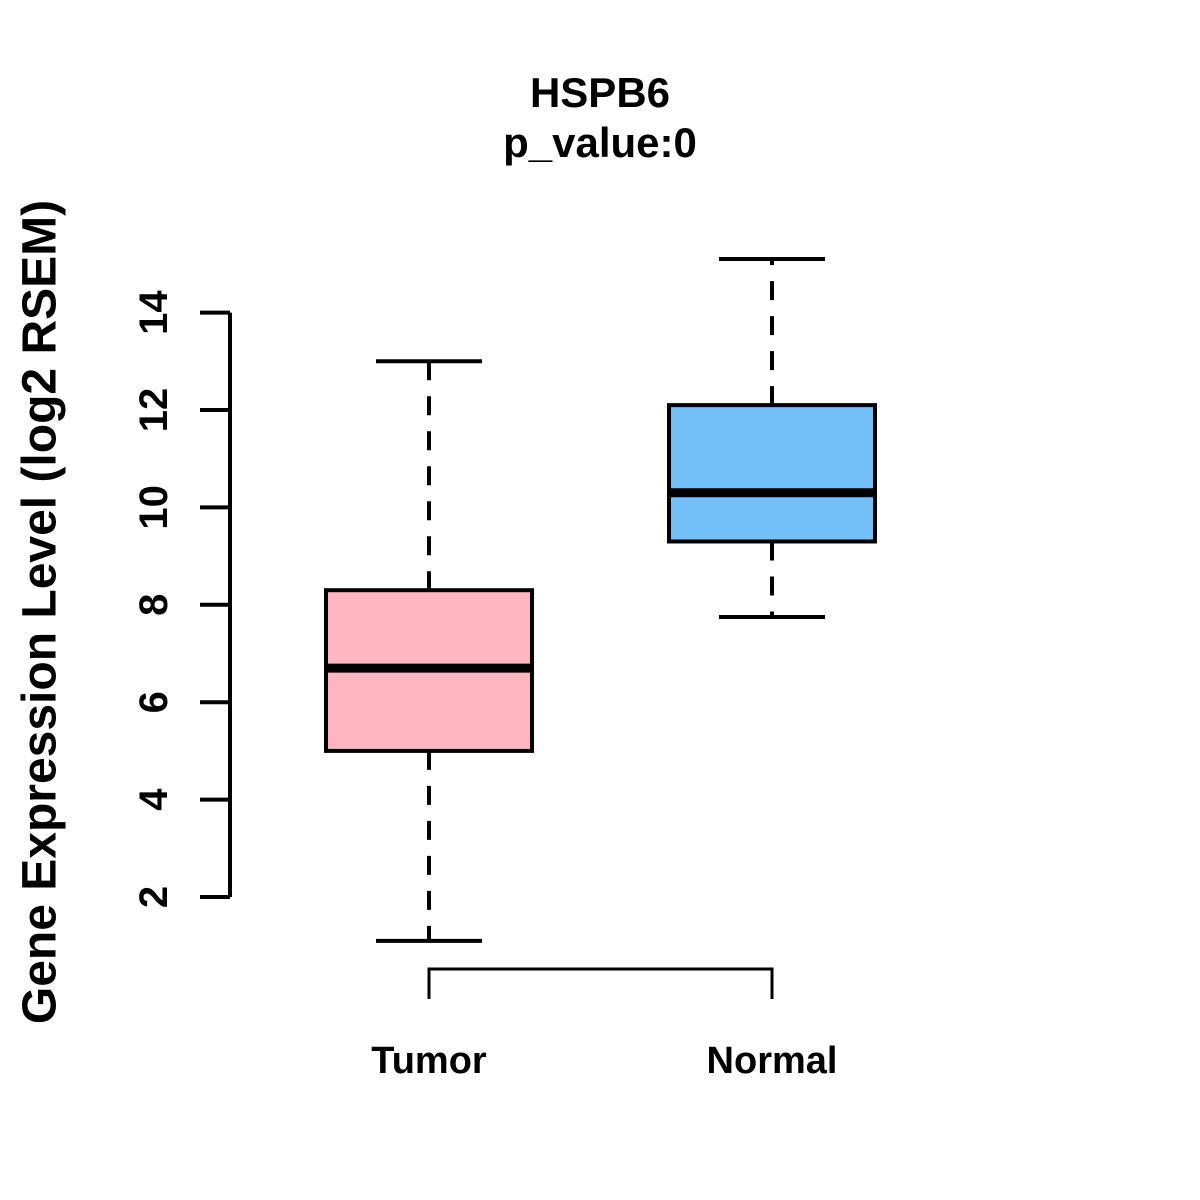 This screenshot has height=1200, width=1200. What do you see at coordinates (154, 605) in the screenshot?
I see `y-tick-label: 8` at bounding box center [154, 605].